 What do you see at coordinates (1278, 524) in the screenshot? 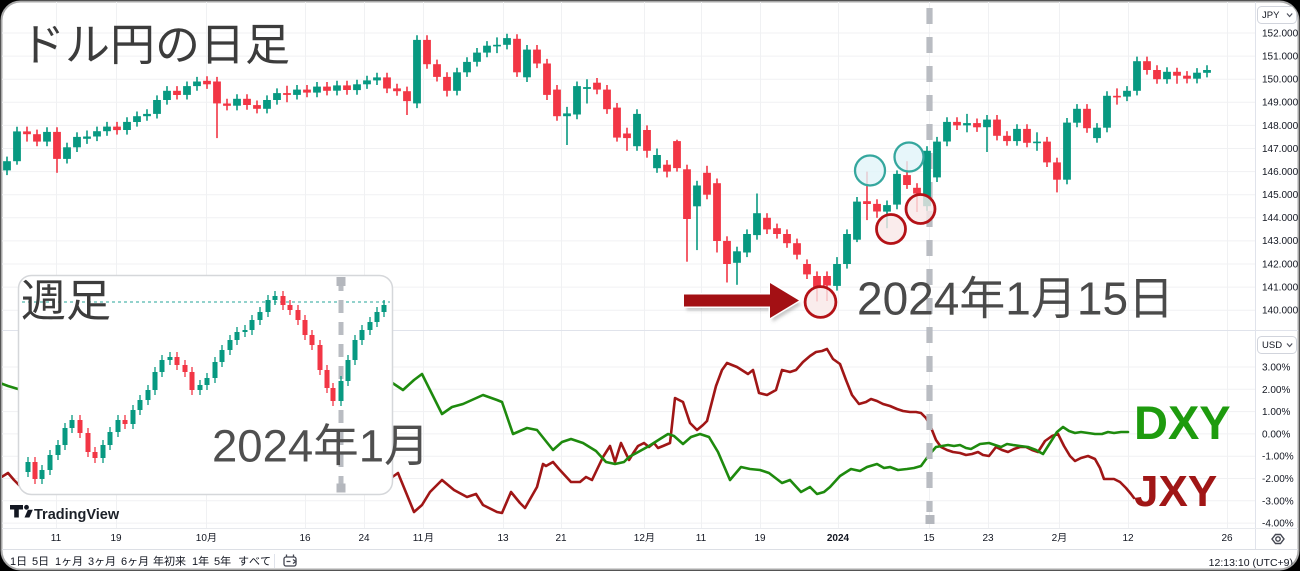
I see `svg-text: -4.00%` at bounding box center [1278, 524].